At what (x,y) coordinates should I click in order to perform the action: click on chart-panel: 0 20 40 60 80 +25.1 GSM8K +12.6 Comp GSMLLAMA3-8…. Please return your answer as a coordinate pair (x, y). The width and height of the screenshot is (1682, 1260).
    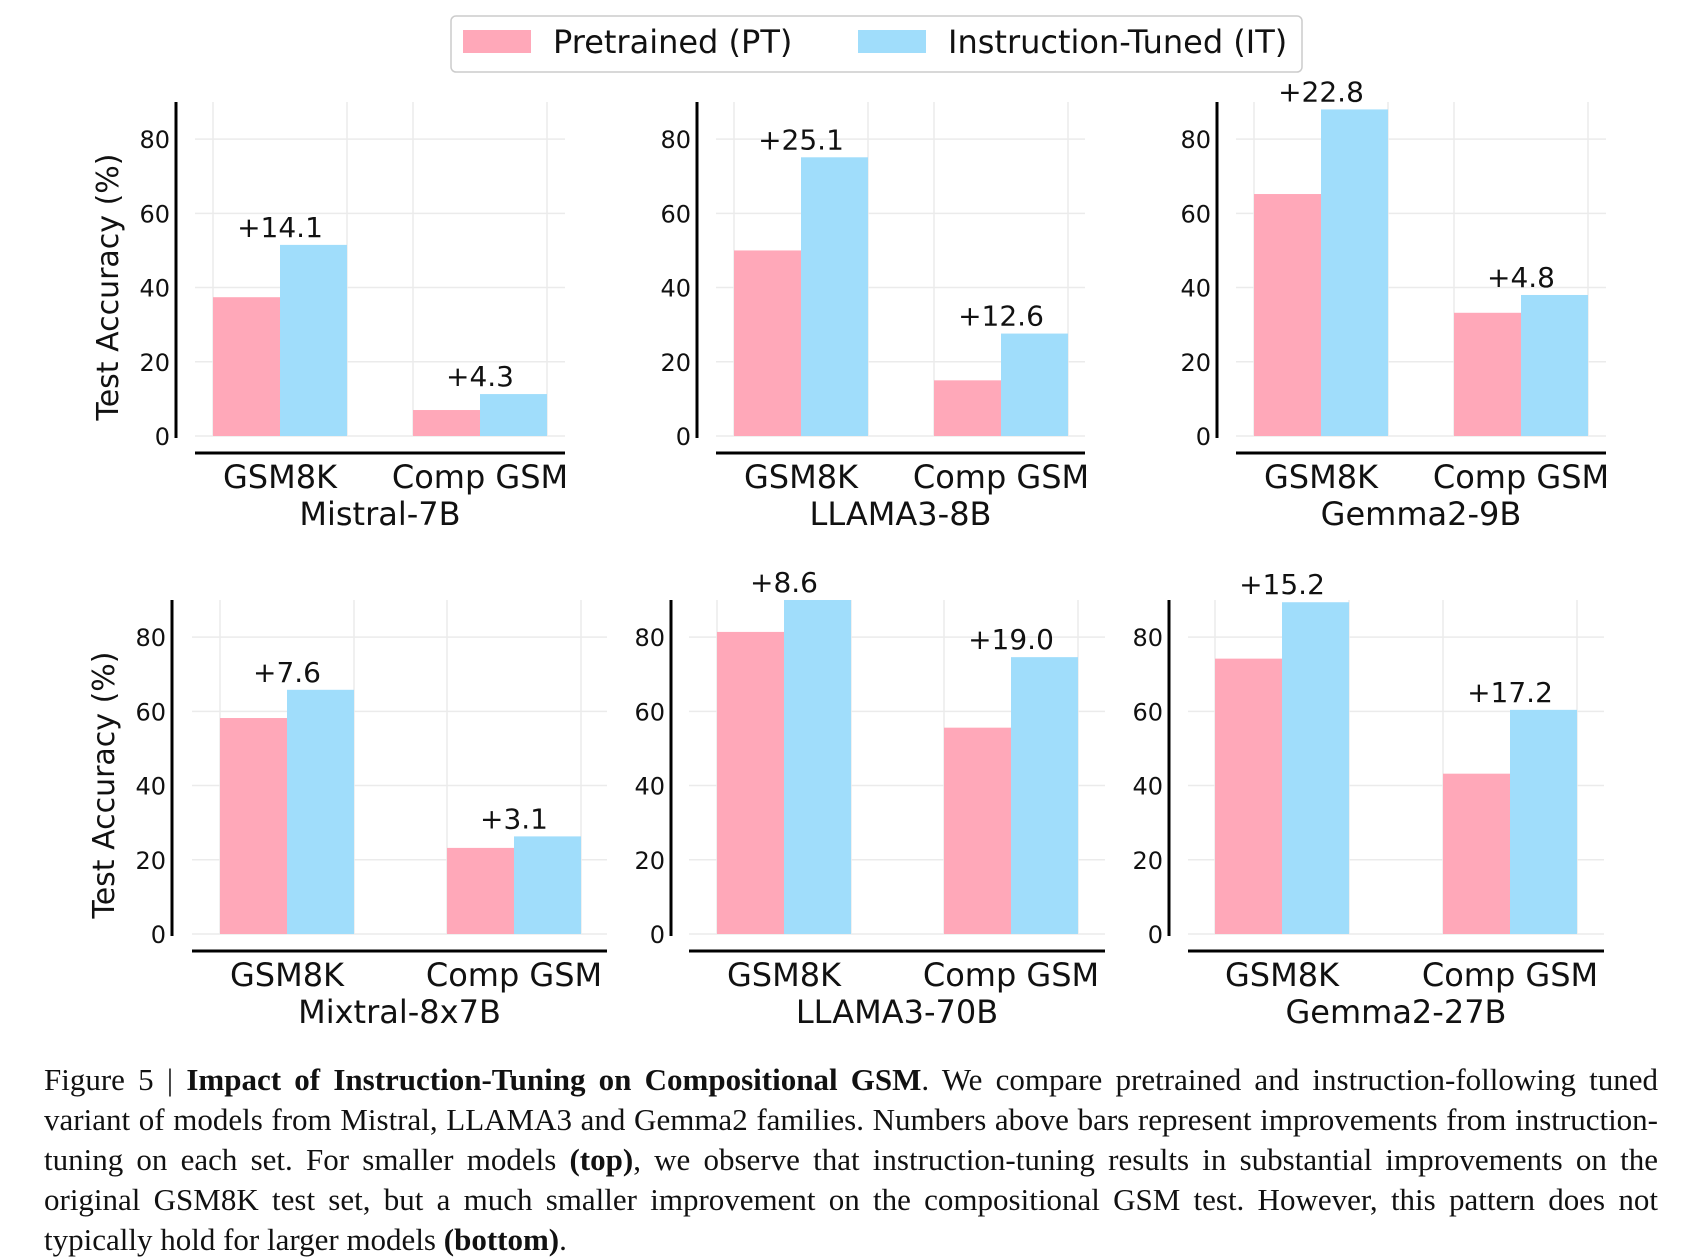
    Looking at the image, I should click on (874, 317).